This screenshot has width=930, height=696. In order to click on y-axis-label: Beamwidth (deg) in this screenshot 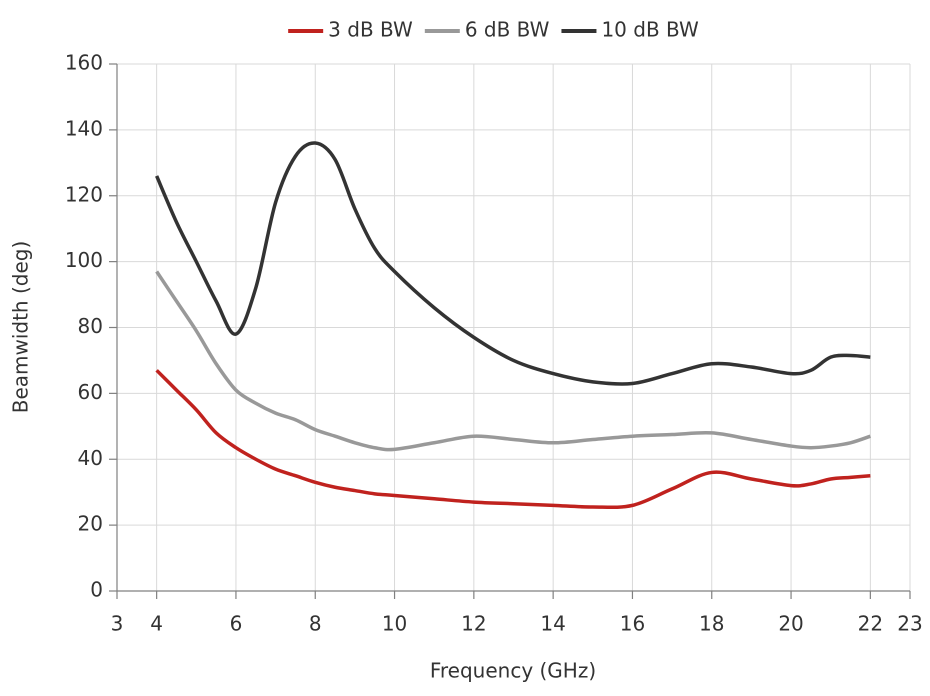, I will do `click(21, 327)`.